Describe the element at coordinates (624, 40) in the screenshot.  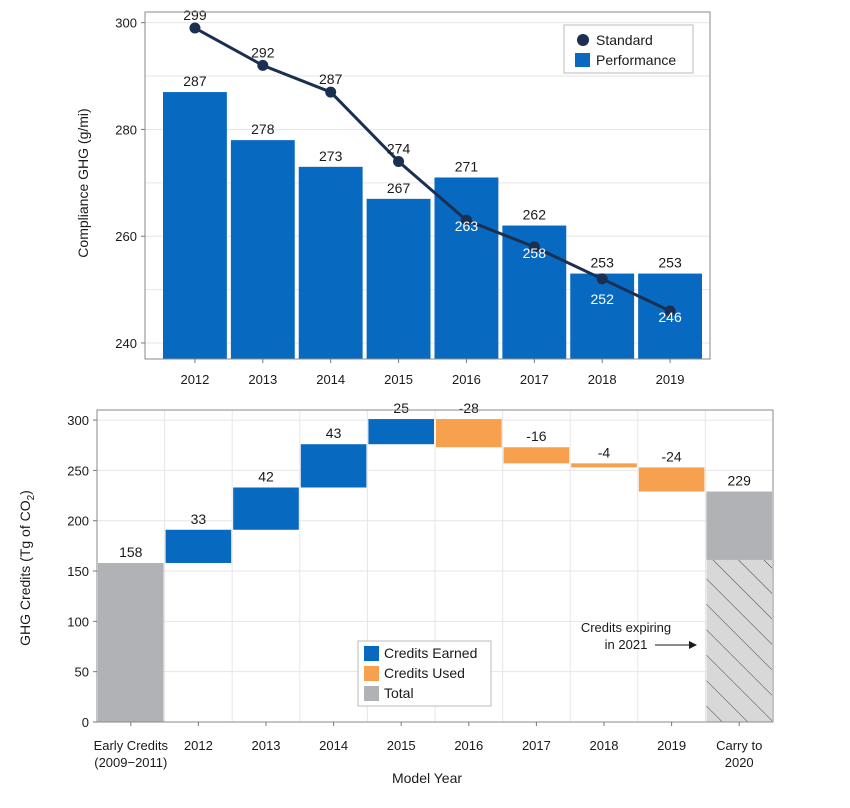
I see `legend-standard-label: Standard` at that location.